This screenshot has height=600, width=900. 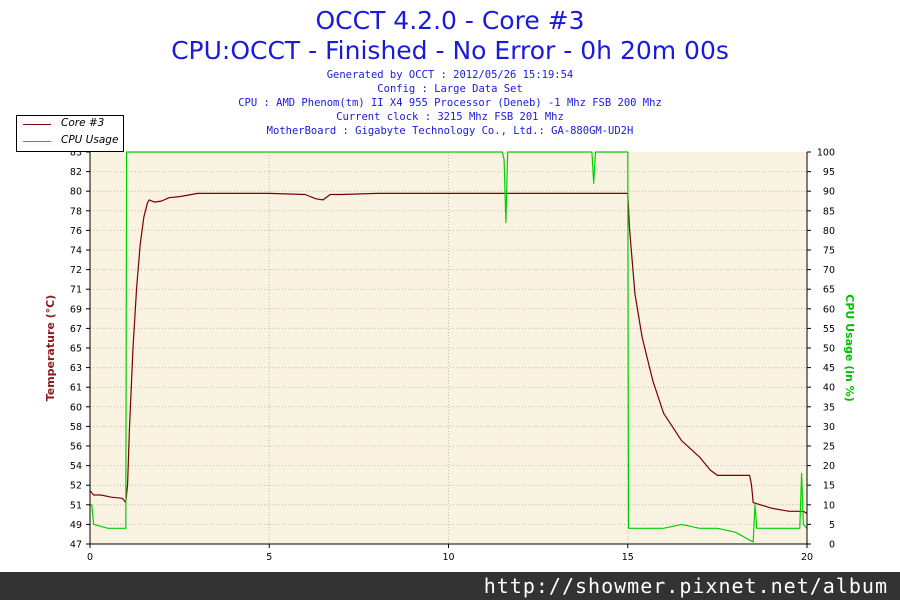 What do you see at coordinates (76, 388) in the screenshot?
I see `y-tick-label: 61` at bounding box center [76, 388].